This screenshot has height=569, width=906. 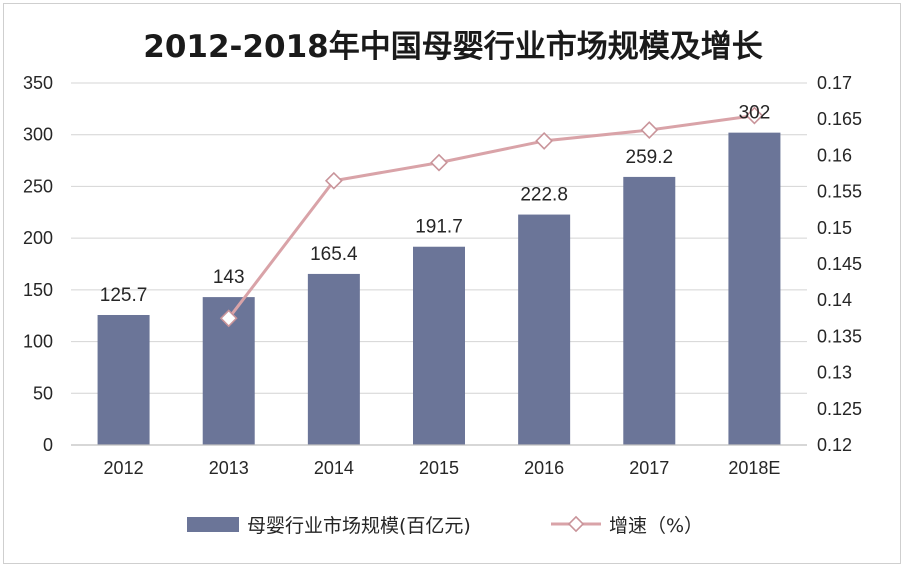 What do you see at coordinates (38, 264) in the screenshot?
I see `y-axis-left: 0 50 100 150 200 250 300 350` at bounding box center [38, 264].